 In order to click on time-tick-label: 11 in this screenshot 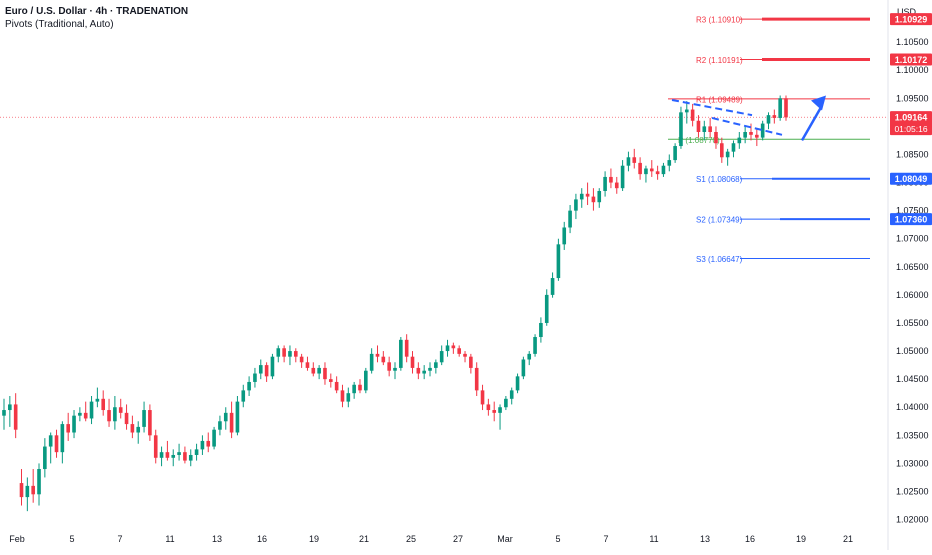, I will do `click(169, 539)`.